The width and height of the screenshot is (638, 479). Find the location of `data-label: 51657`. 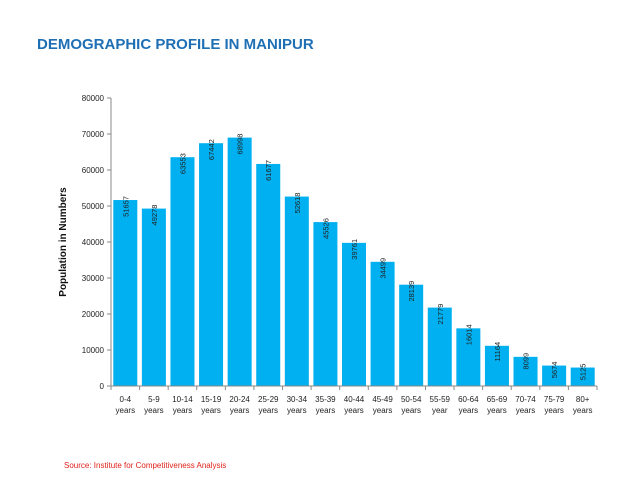

data-label: 51657 is located at coordinates (125, 206).